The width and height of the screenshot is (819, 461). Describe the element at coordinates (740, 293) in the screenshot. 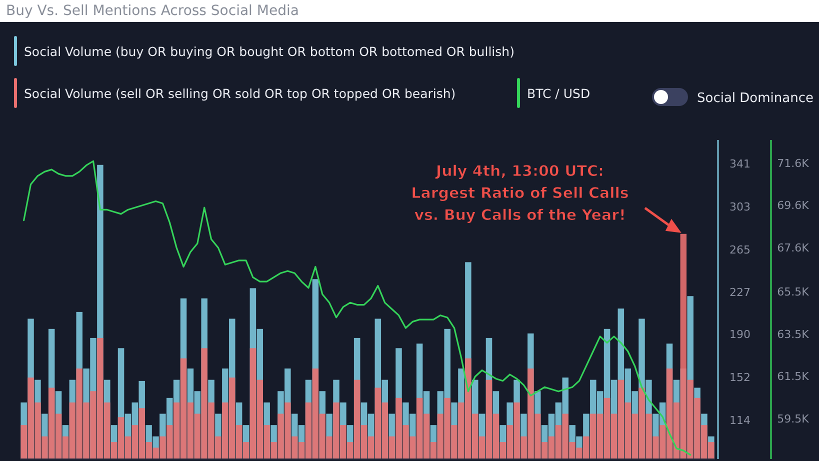

I see `y-tick-label: 227` at that location.